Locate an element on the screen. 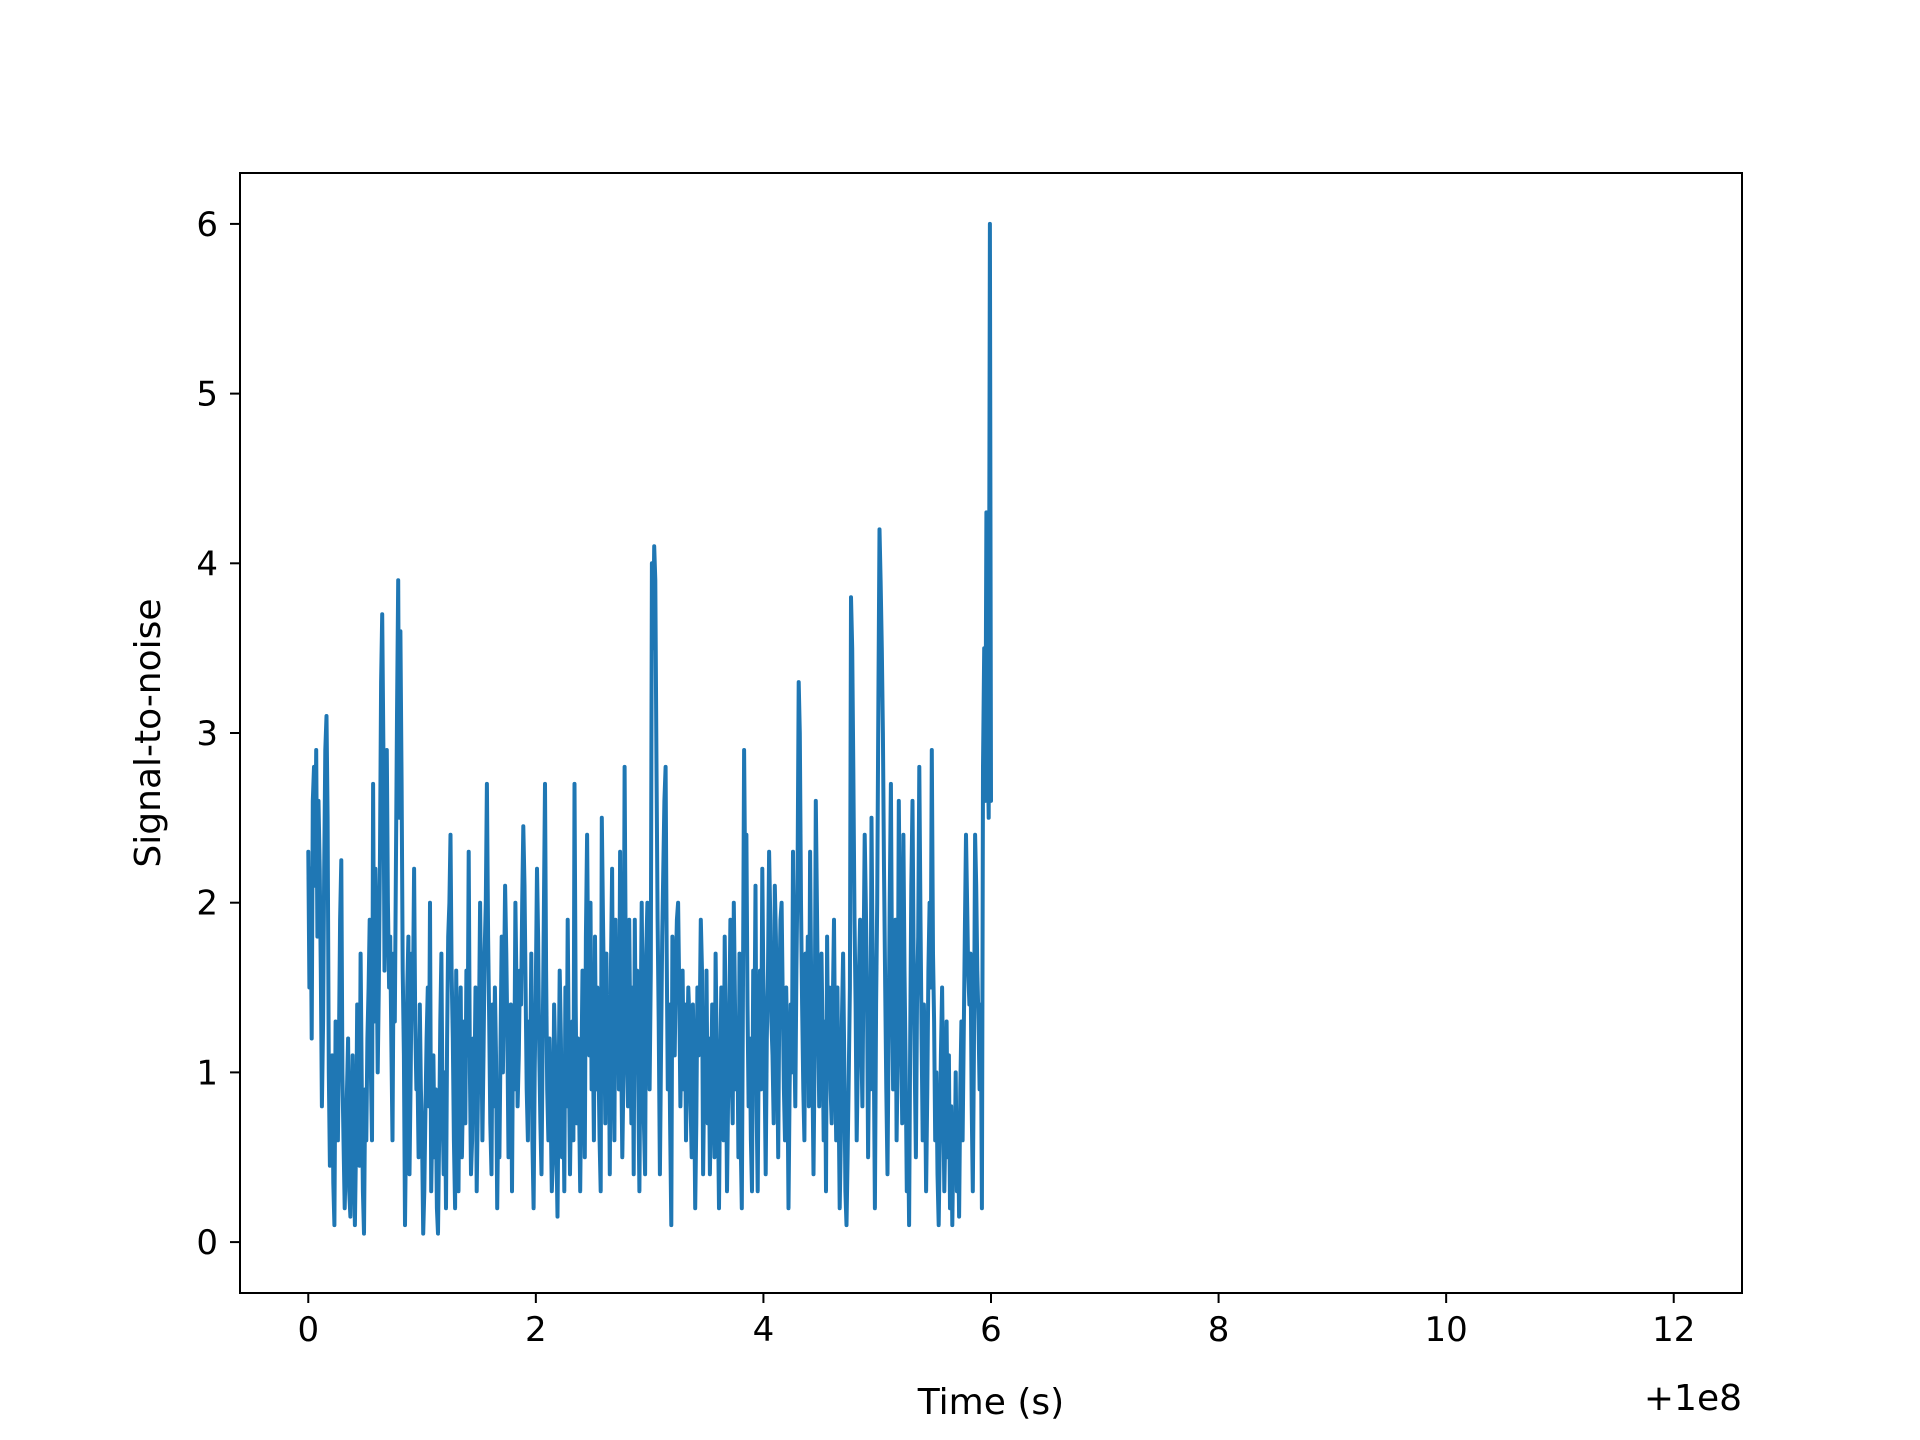 This screenshot has width=1920, height=1440. y-tick-label: 1 is located at coordinates (207, 1073).